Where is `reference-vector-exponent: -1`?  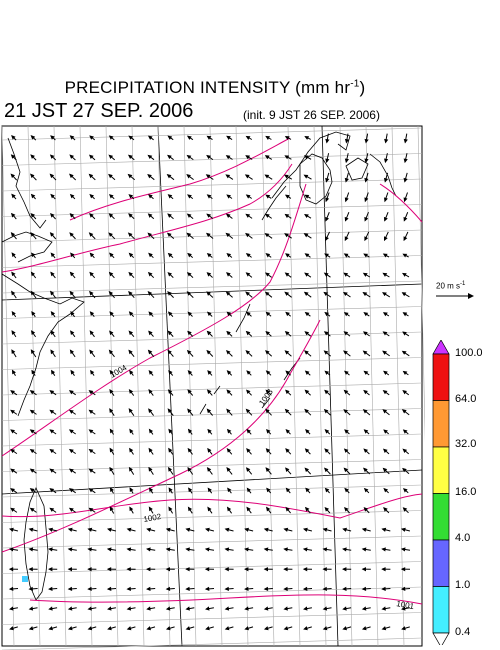 reference-vector-exponent: -1 is located at coordinates (463, 284).